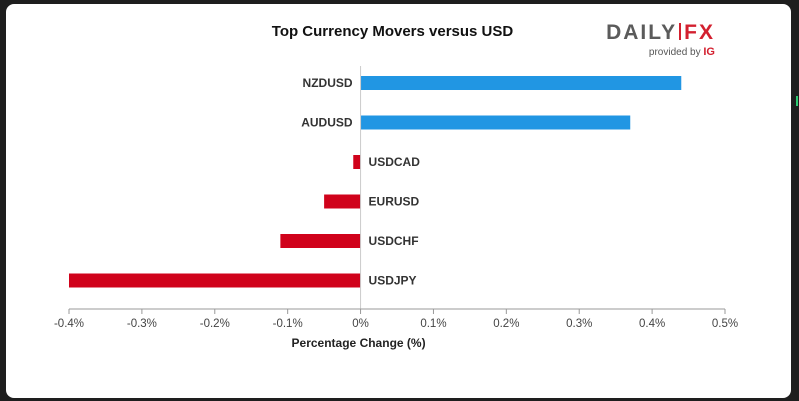 Image resolution: width=799 pixels, height=401 pixels. I want to click on category-label-usdchf: USDCHF, so click(394, 241).